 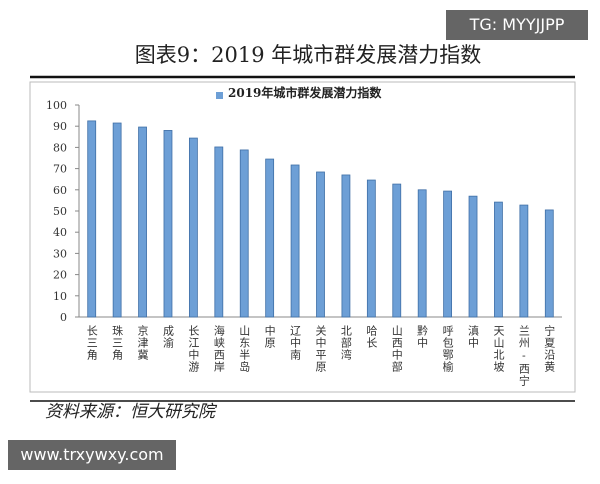 What do you see at coordinates (60, 232) in the screenshot?
I see `y-tick-label: 40` at bounding box center [60, 232].